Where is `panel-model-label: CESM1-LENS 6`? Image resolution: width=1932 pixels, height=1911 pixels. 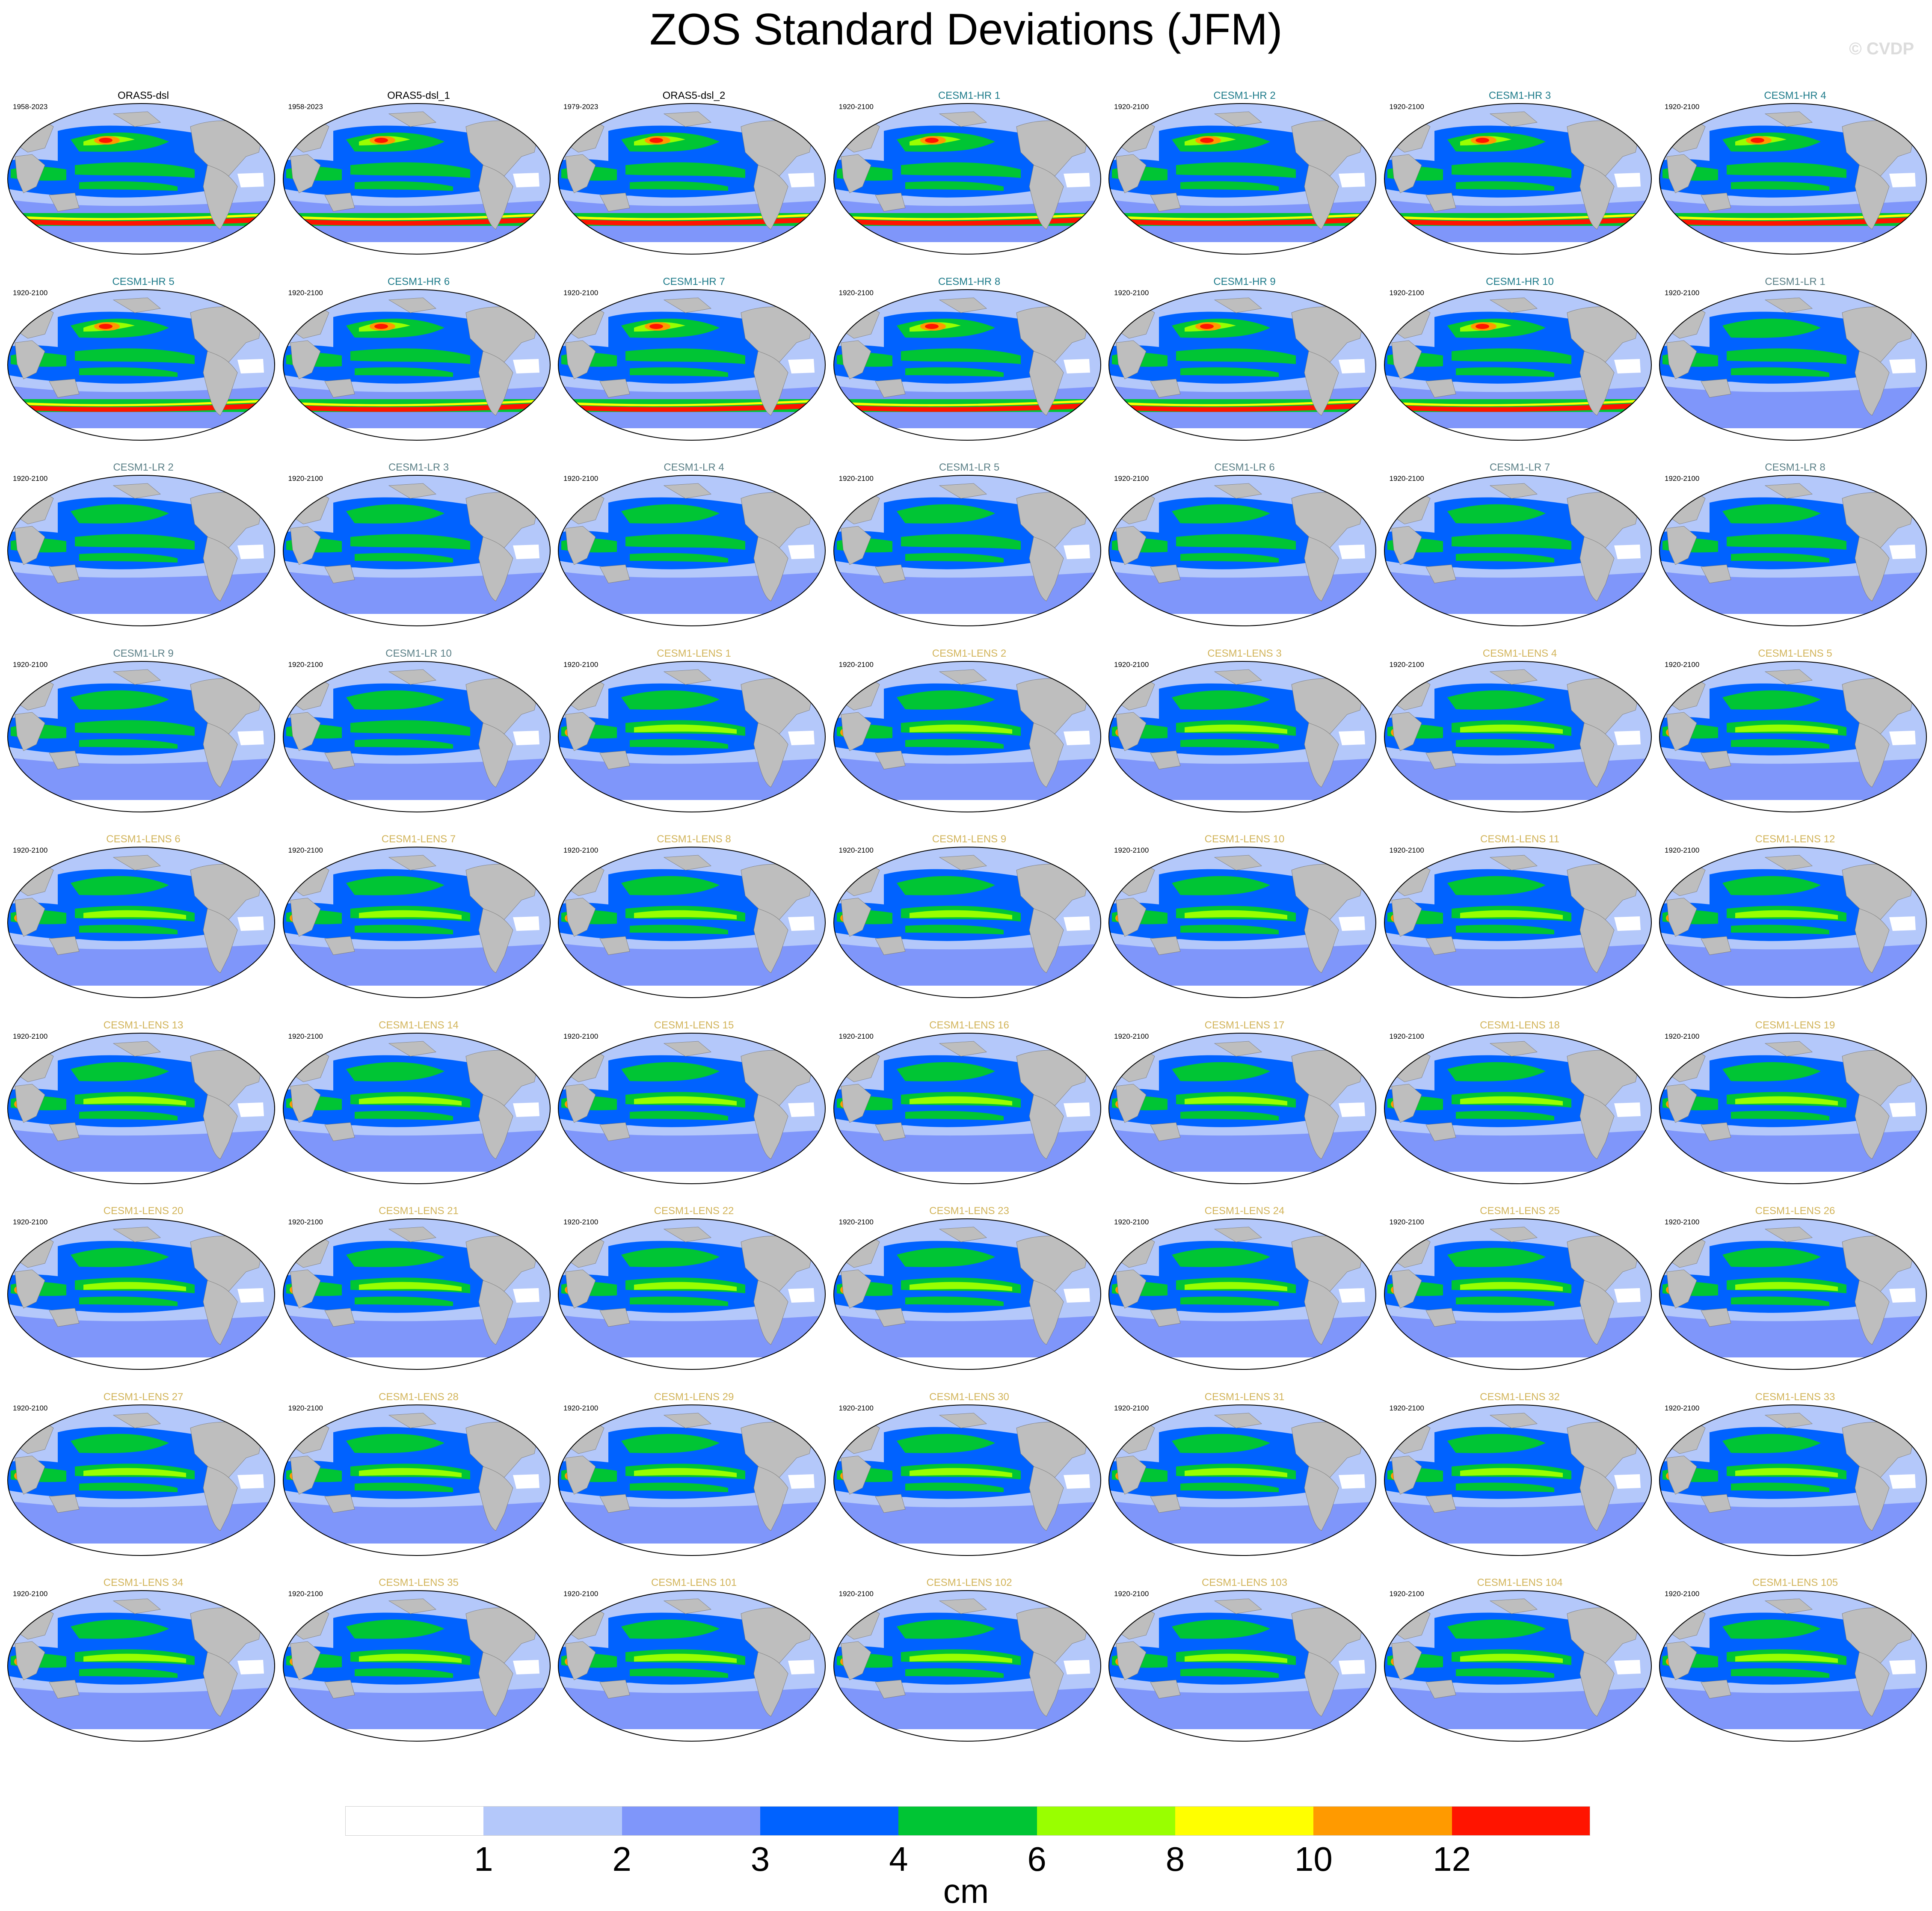 panel-model-label: CESM1-LENS 6 is located at coordinates (143, 839).